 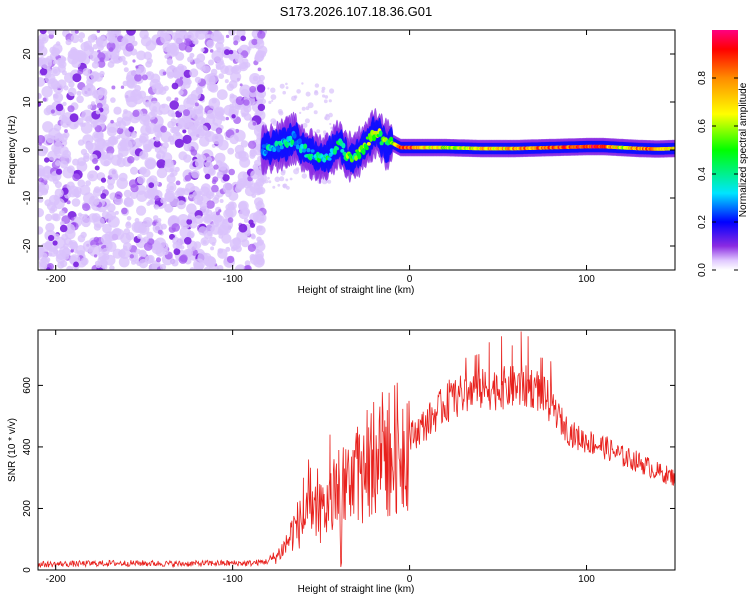 What do you see at coordinates (356, 589) in the screenshot?
I see `snr-x-label: Height of straight line (km)` at bounding box center [356, 589].